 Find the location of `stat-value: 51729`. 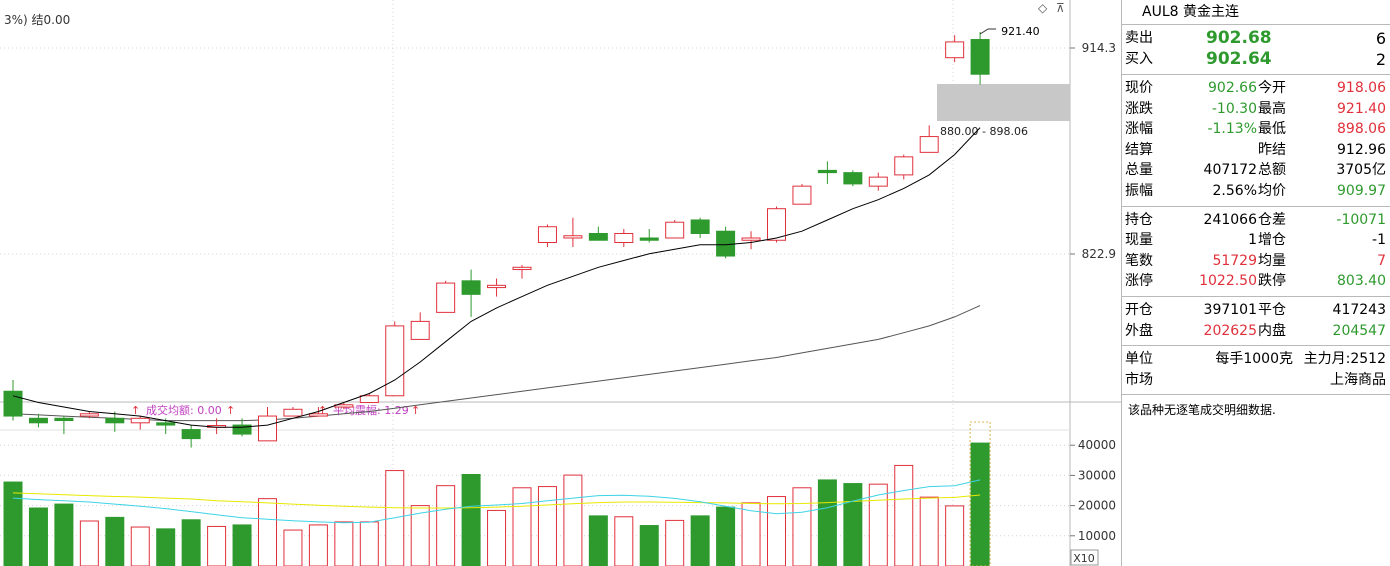

stat-value: 51729 is located at coordinates (1234, 260).